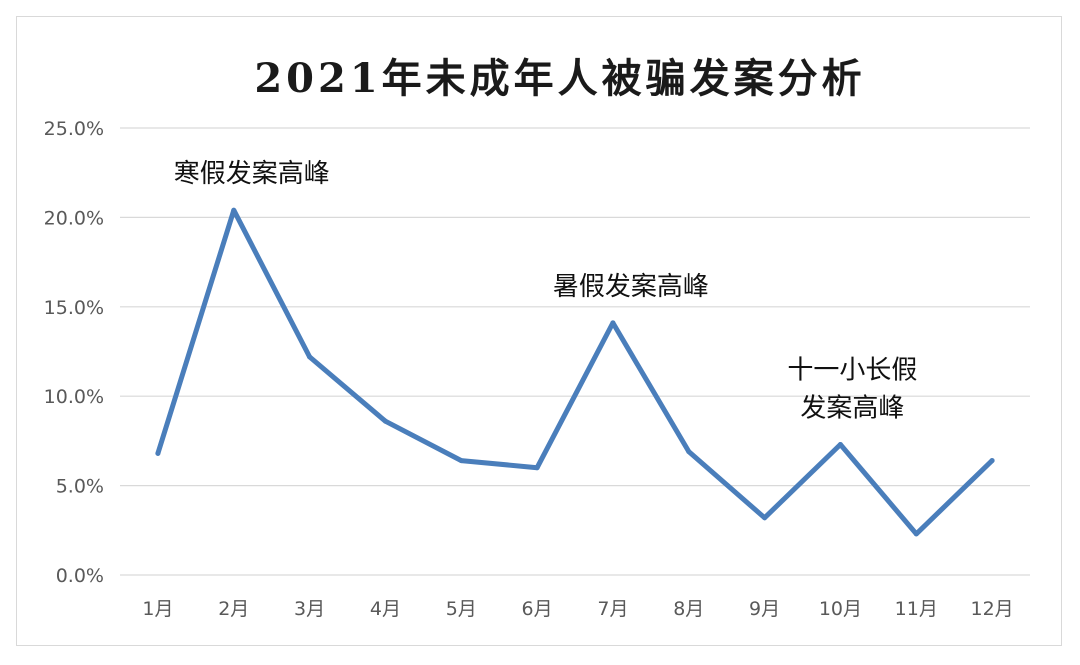  Describe the element at coordinates (764, 609) in the screenshot. I see `x-tick-label: 9月` at that location.